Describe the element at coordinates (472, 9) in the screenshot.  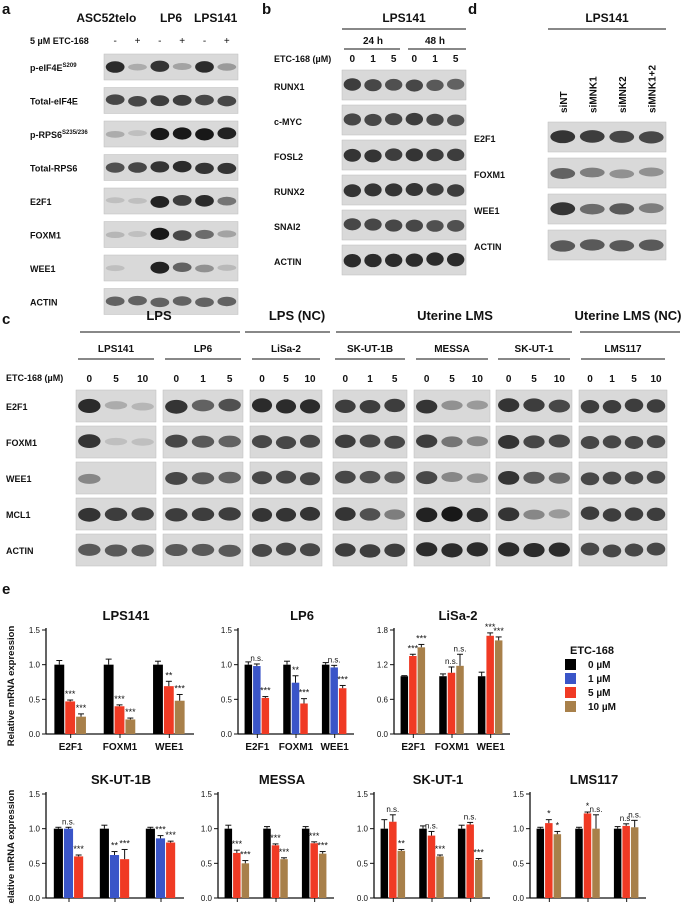
I see `panel-letter-d: d` at that location.